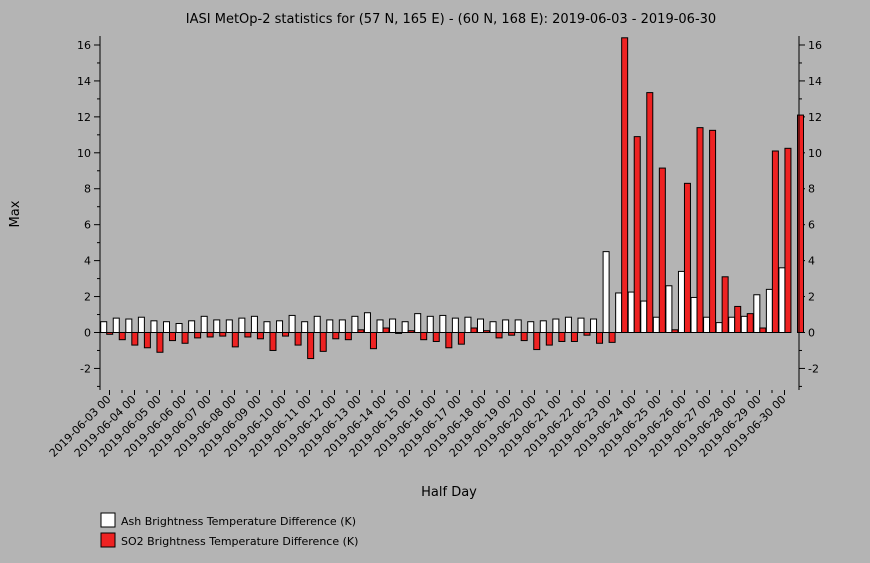 This screenshot has height=563, width=870. What do you see at coordinates (811, 225) in the screenshot?
I see `y-tick-label-right: 6` at bounding box center [811, 225].